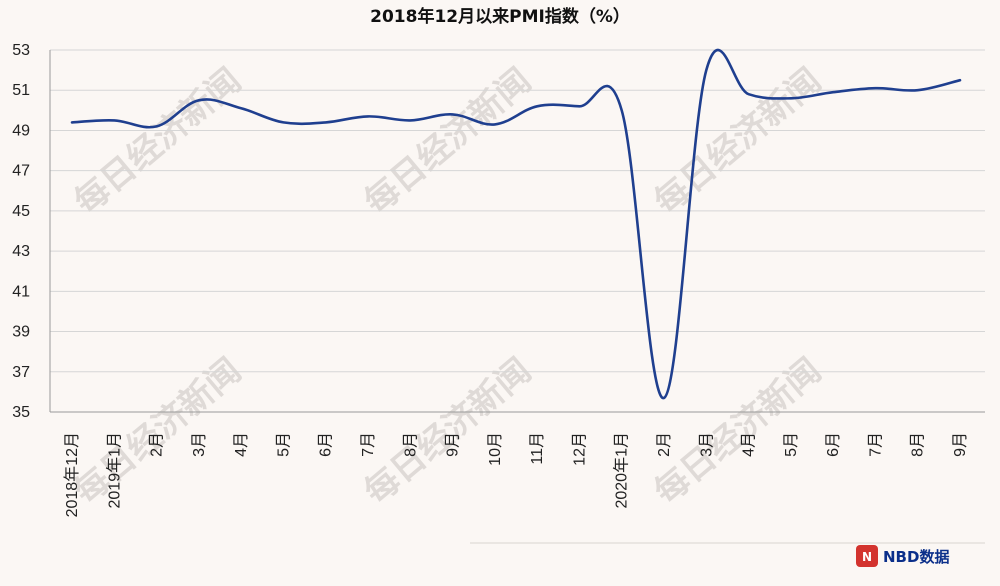 Image resolution: width=1000 pixels, height=586 pixels. What do you see at coordinates (21, 211) in the screenshot?
I see `y-tick-label: 45` at bounding box center [21, 211].